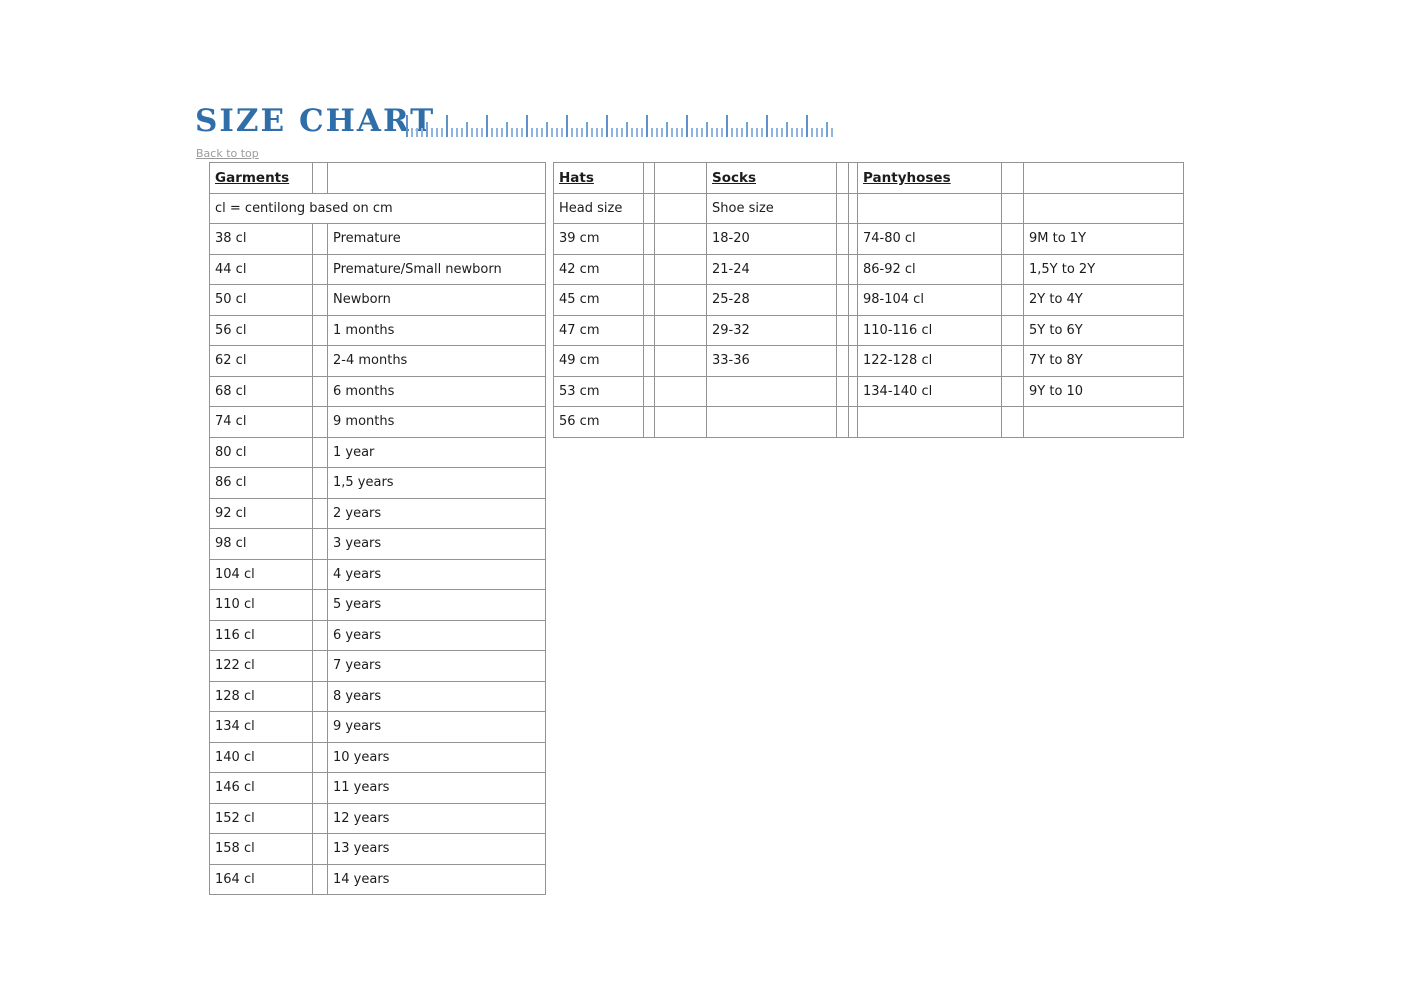 The width and height of the screenshot is (1403, 992). Describe the element at coordinates (436, 391) in the screenshot. I see `garments-age-cell: 6 months` at that location.